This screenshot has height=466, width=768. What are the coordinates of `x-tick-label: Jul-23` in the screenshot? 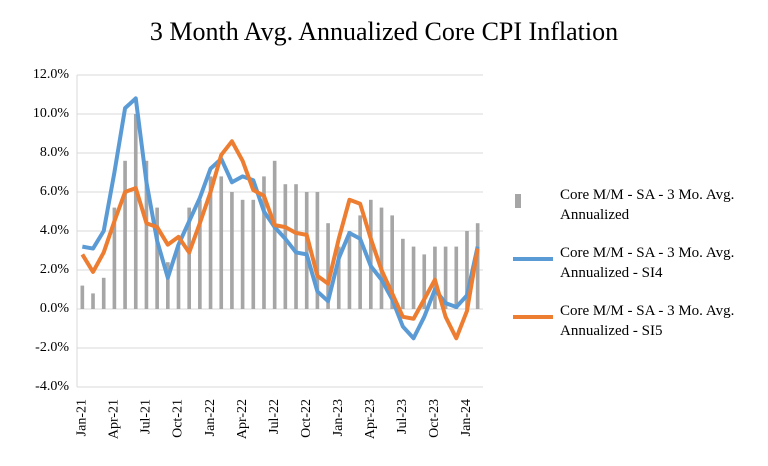 It's located at (402, 416).